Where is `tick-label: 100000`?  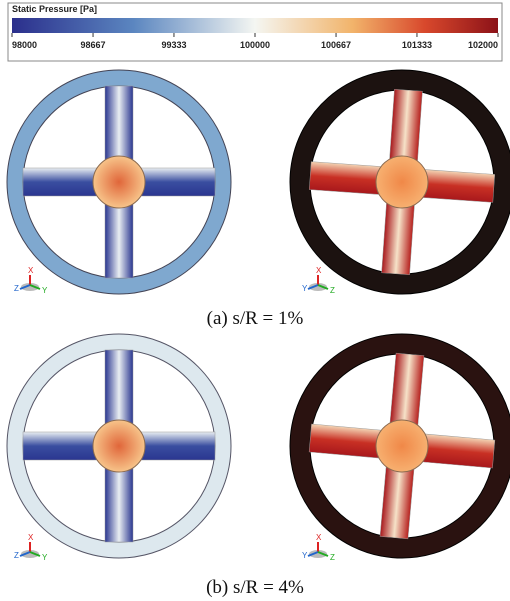
tick-label: 100000 is located at coordinates (255, 45).